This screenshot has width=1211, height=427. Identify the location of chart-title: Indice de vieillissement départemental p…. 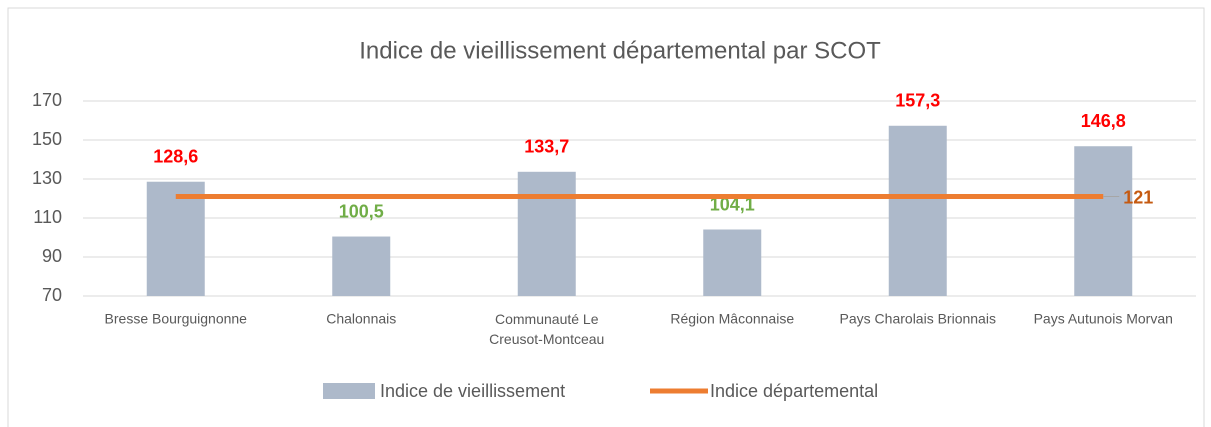
(620, 50).